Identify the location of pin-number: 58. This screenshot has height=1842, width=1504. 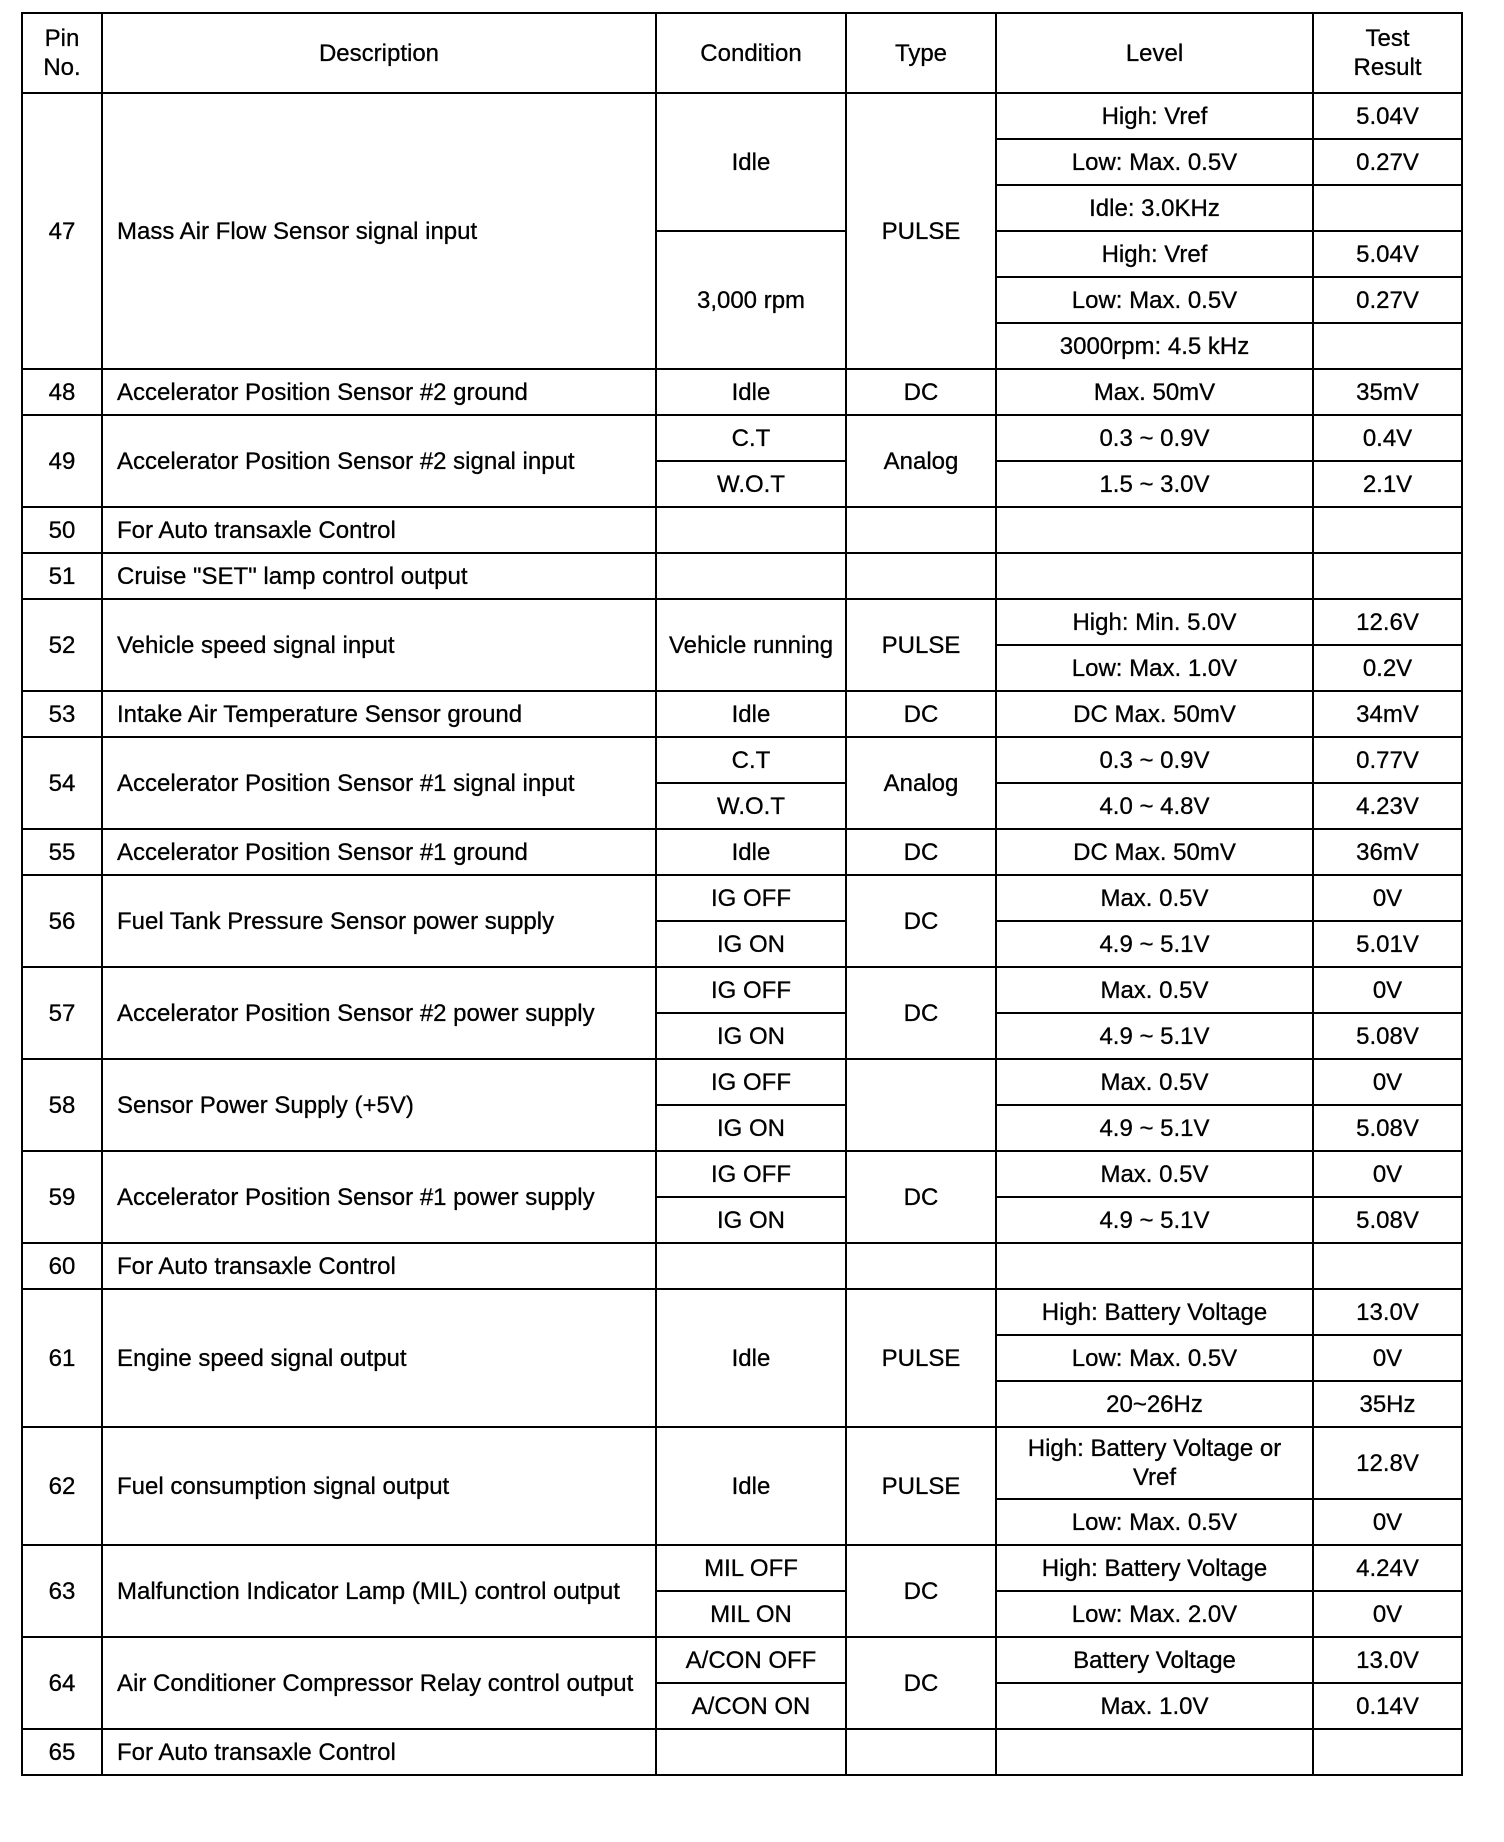
(62, 1105).